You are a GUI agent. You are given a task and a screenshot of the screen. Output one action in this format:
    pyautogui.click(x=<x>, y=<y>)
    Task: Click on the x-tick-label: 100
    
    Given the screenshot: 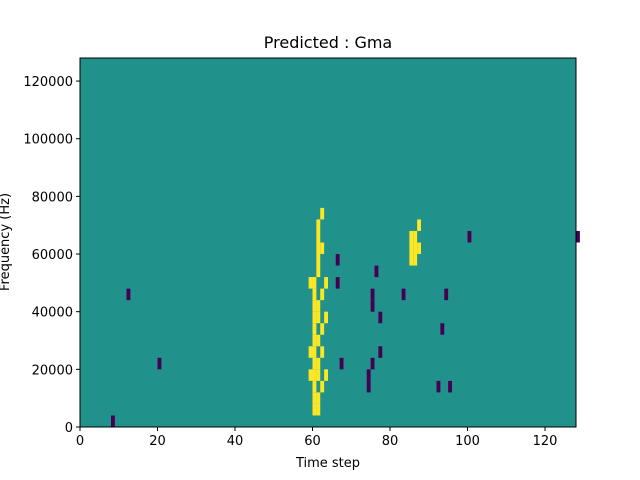 What is the action you would take?
    pyautogui.click(x=467, y=441)
    